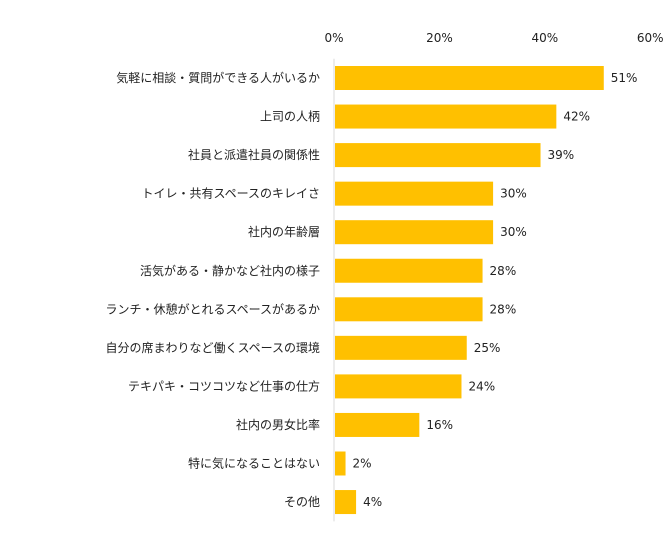 Image resolution: width=669 pixels, height=558 pixels. I want to click on category-label: 社内の年齢層, so click(284, 231).